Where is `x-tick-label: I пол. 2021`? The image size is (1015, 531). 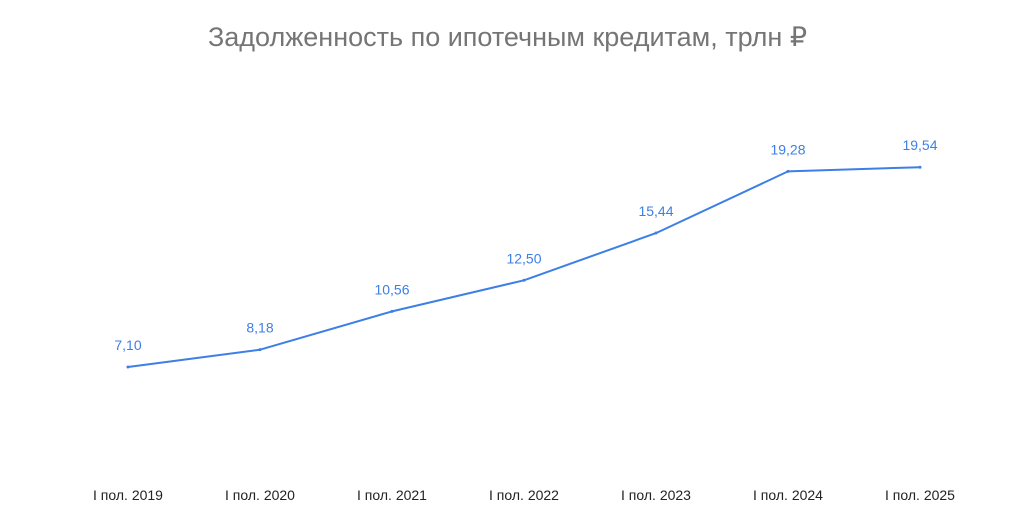 x-tick-label: I пол. 2021 is located at coordinates (392, 495).